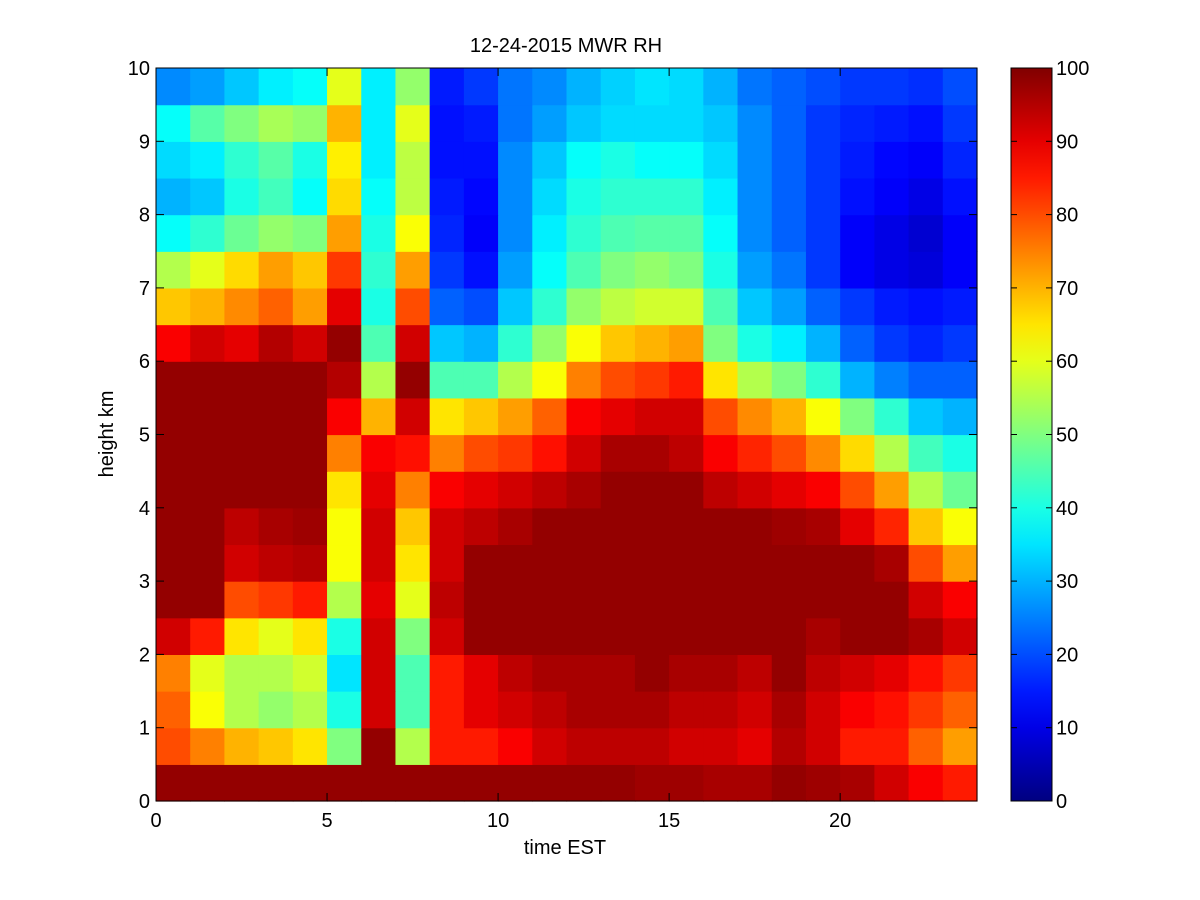 This screenshot has height=900, width=1200. I want to click on colorbar-tick-label: 10, so click(1067, 729).